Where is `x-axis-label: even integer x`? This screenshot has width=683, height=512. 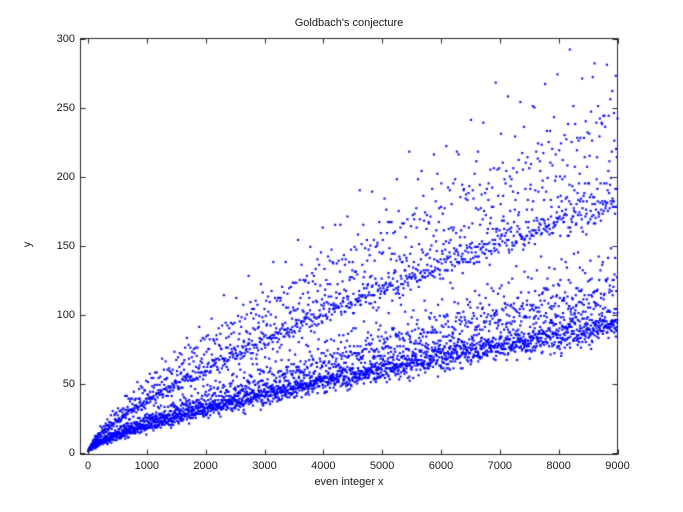 x-axis-label: even integer x is located at coordinates (349, 482).